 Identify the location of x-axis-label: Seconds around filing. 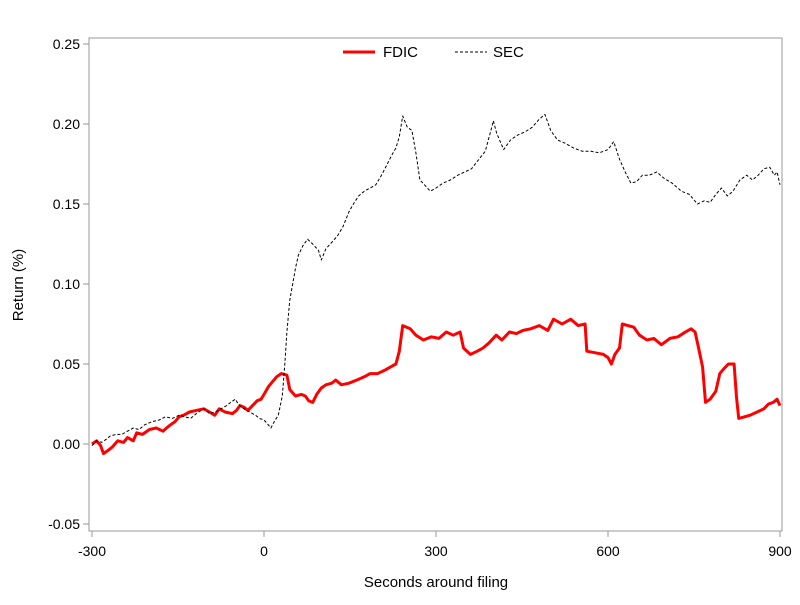
(436, 582).